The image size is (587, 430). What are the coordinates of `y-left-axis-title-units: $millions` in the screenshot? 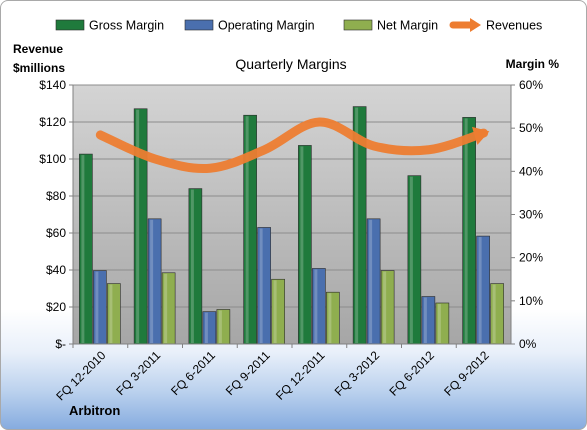 It's located at (39, 68).